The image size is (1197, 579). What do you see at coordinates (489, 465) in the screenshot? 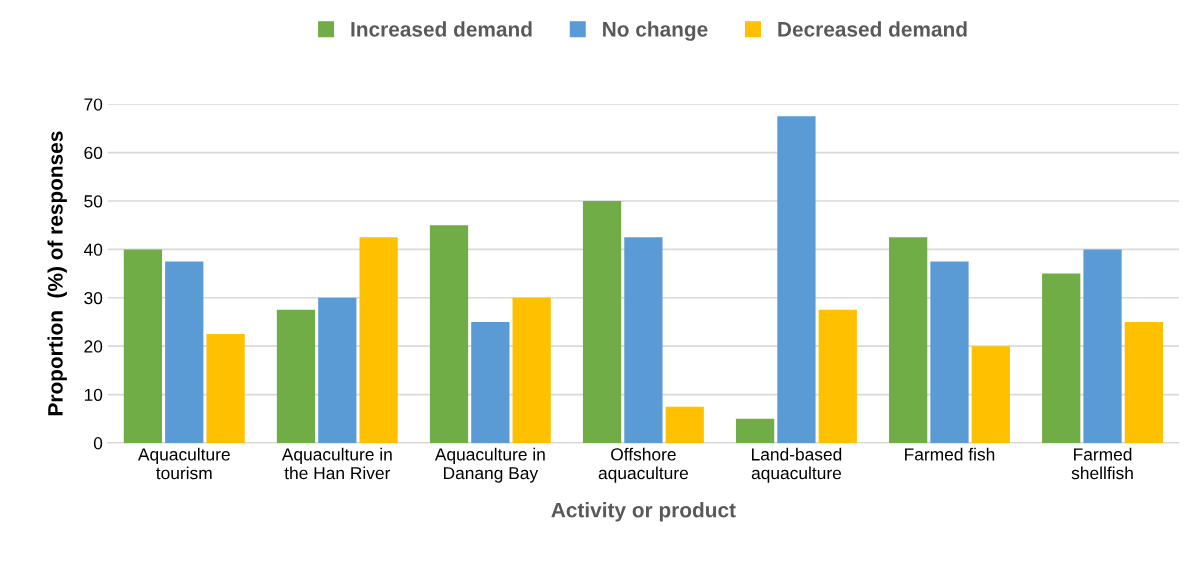
I see `x-tick-label: Aquaculture in Danang Bay` at bounding box center [489, 465].